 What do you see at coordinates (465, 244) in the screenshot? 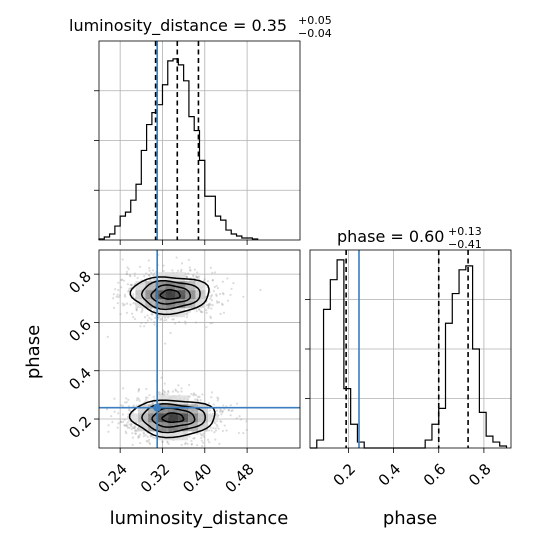
I see `hist-phase-title-sub: −0.41` at bounding box center [465, 244].